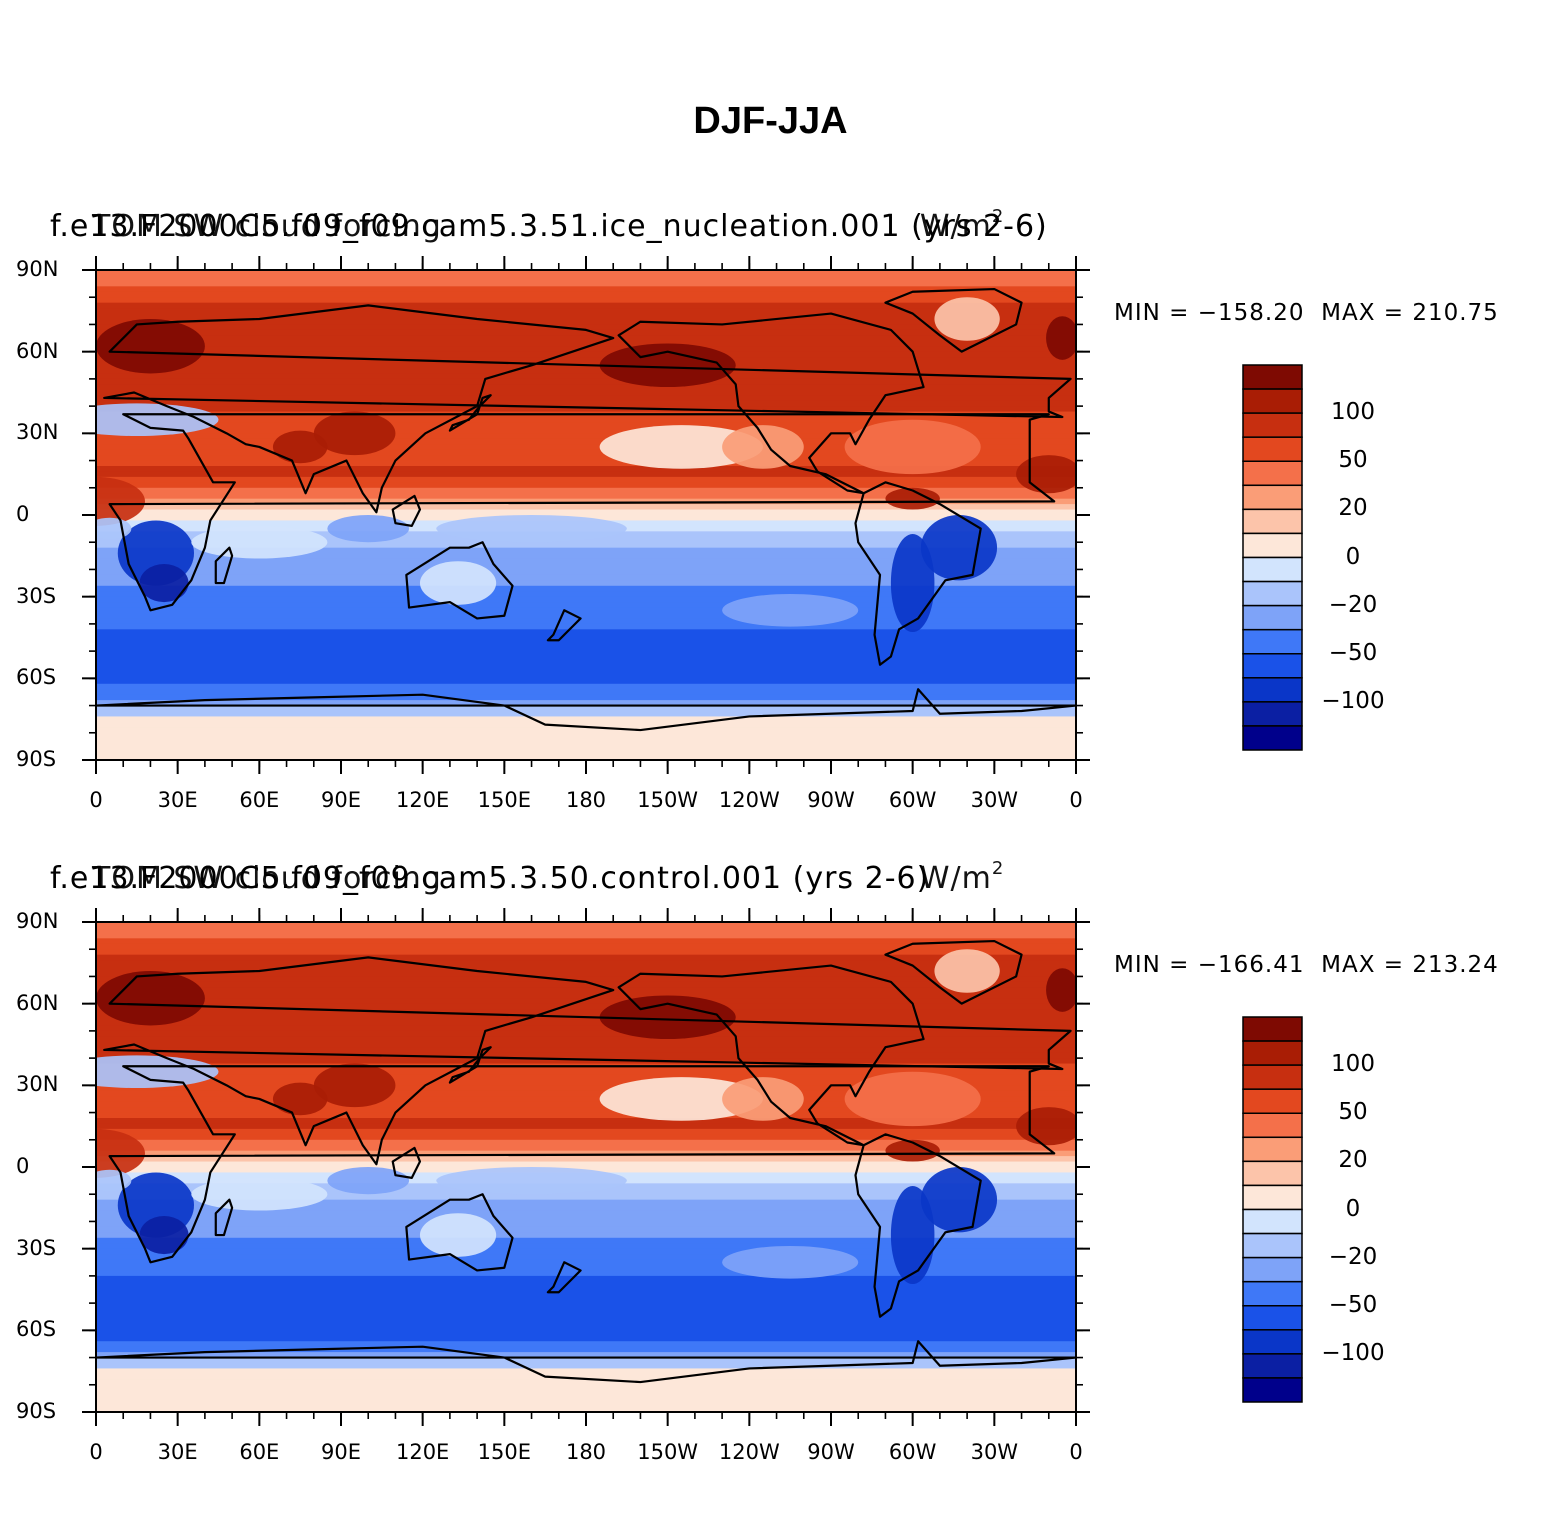  I want to click on variable-name: TOM SW cloud forcing, so click(267, 226).